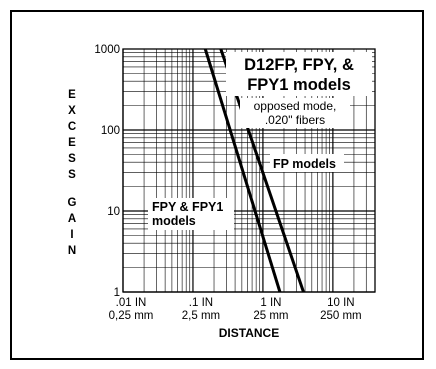  Describe the element at coordinates (71, 235) in the screenshot. I see `y-axis-label-letter: I` at that location.